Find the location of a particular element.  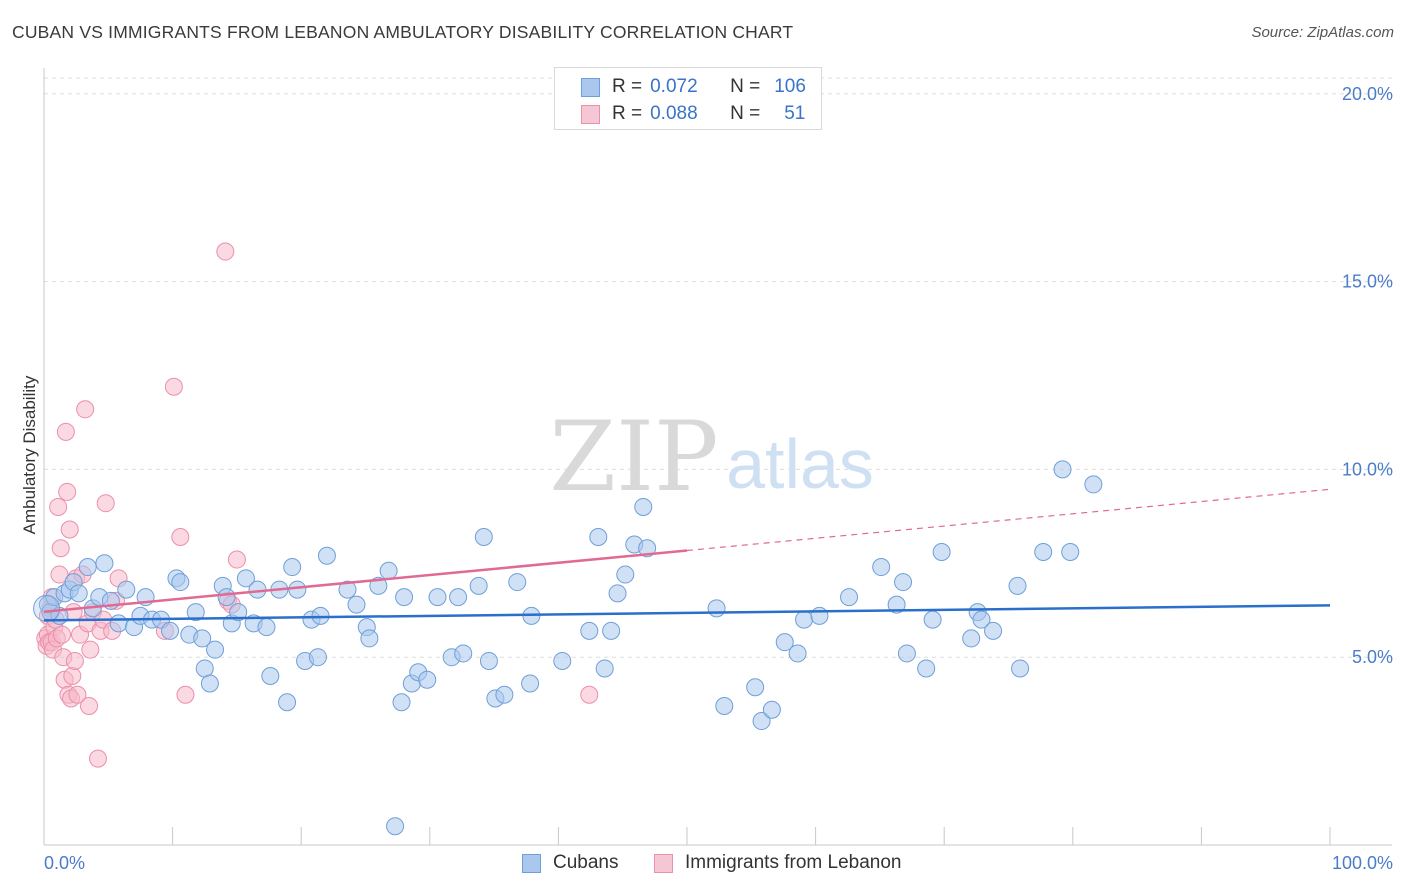

x-tick-label: 0.0% is located at coordinates (64, 863).